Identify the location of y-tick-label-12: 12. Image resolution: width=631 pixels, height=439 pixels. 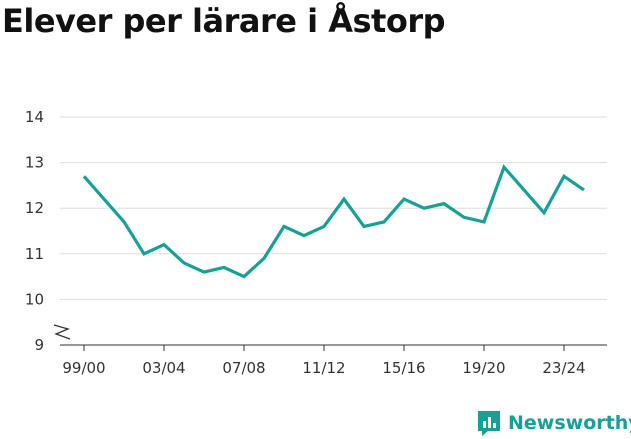
(34, 208).